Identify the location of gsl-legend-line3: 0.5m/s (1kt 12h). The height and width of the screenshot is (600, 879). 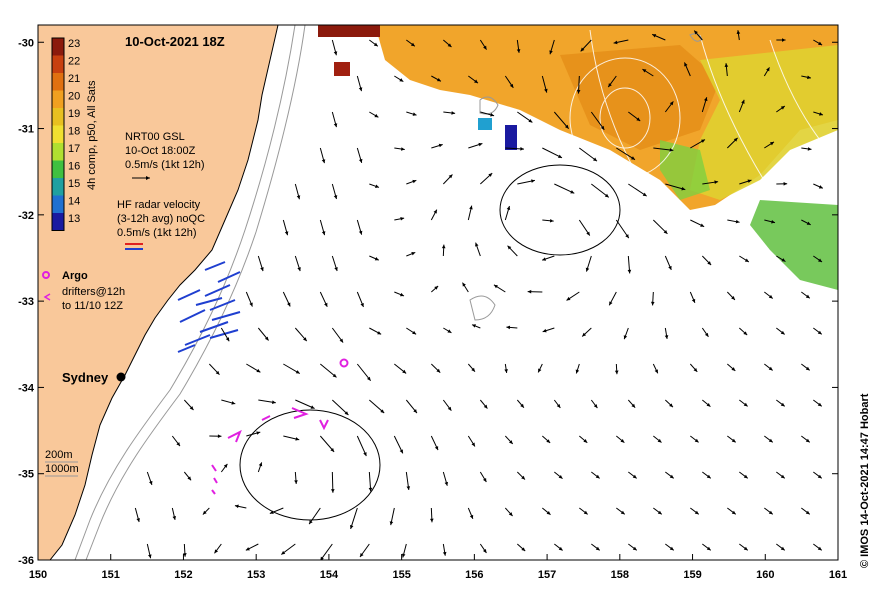
(164, 165).